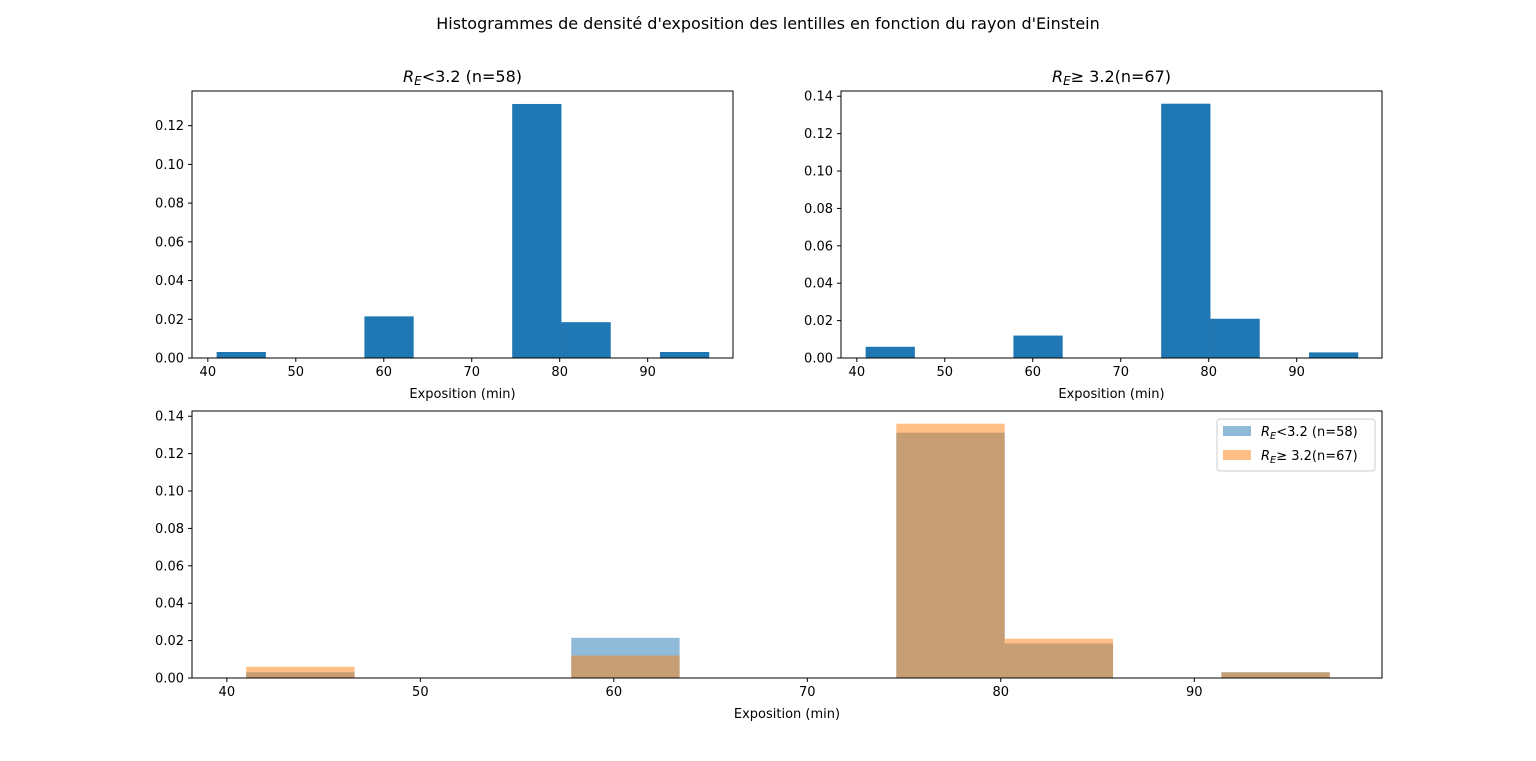 Image resolution: width=1536 pixels, height=761 pixels. Describe the element at coordinates (1317, 432) in the screenshot. I see `legend-label-1-text: <3.2 (n=58)` at that location.